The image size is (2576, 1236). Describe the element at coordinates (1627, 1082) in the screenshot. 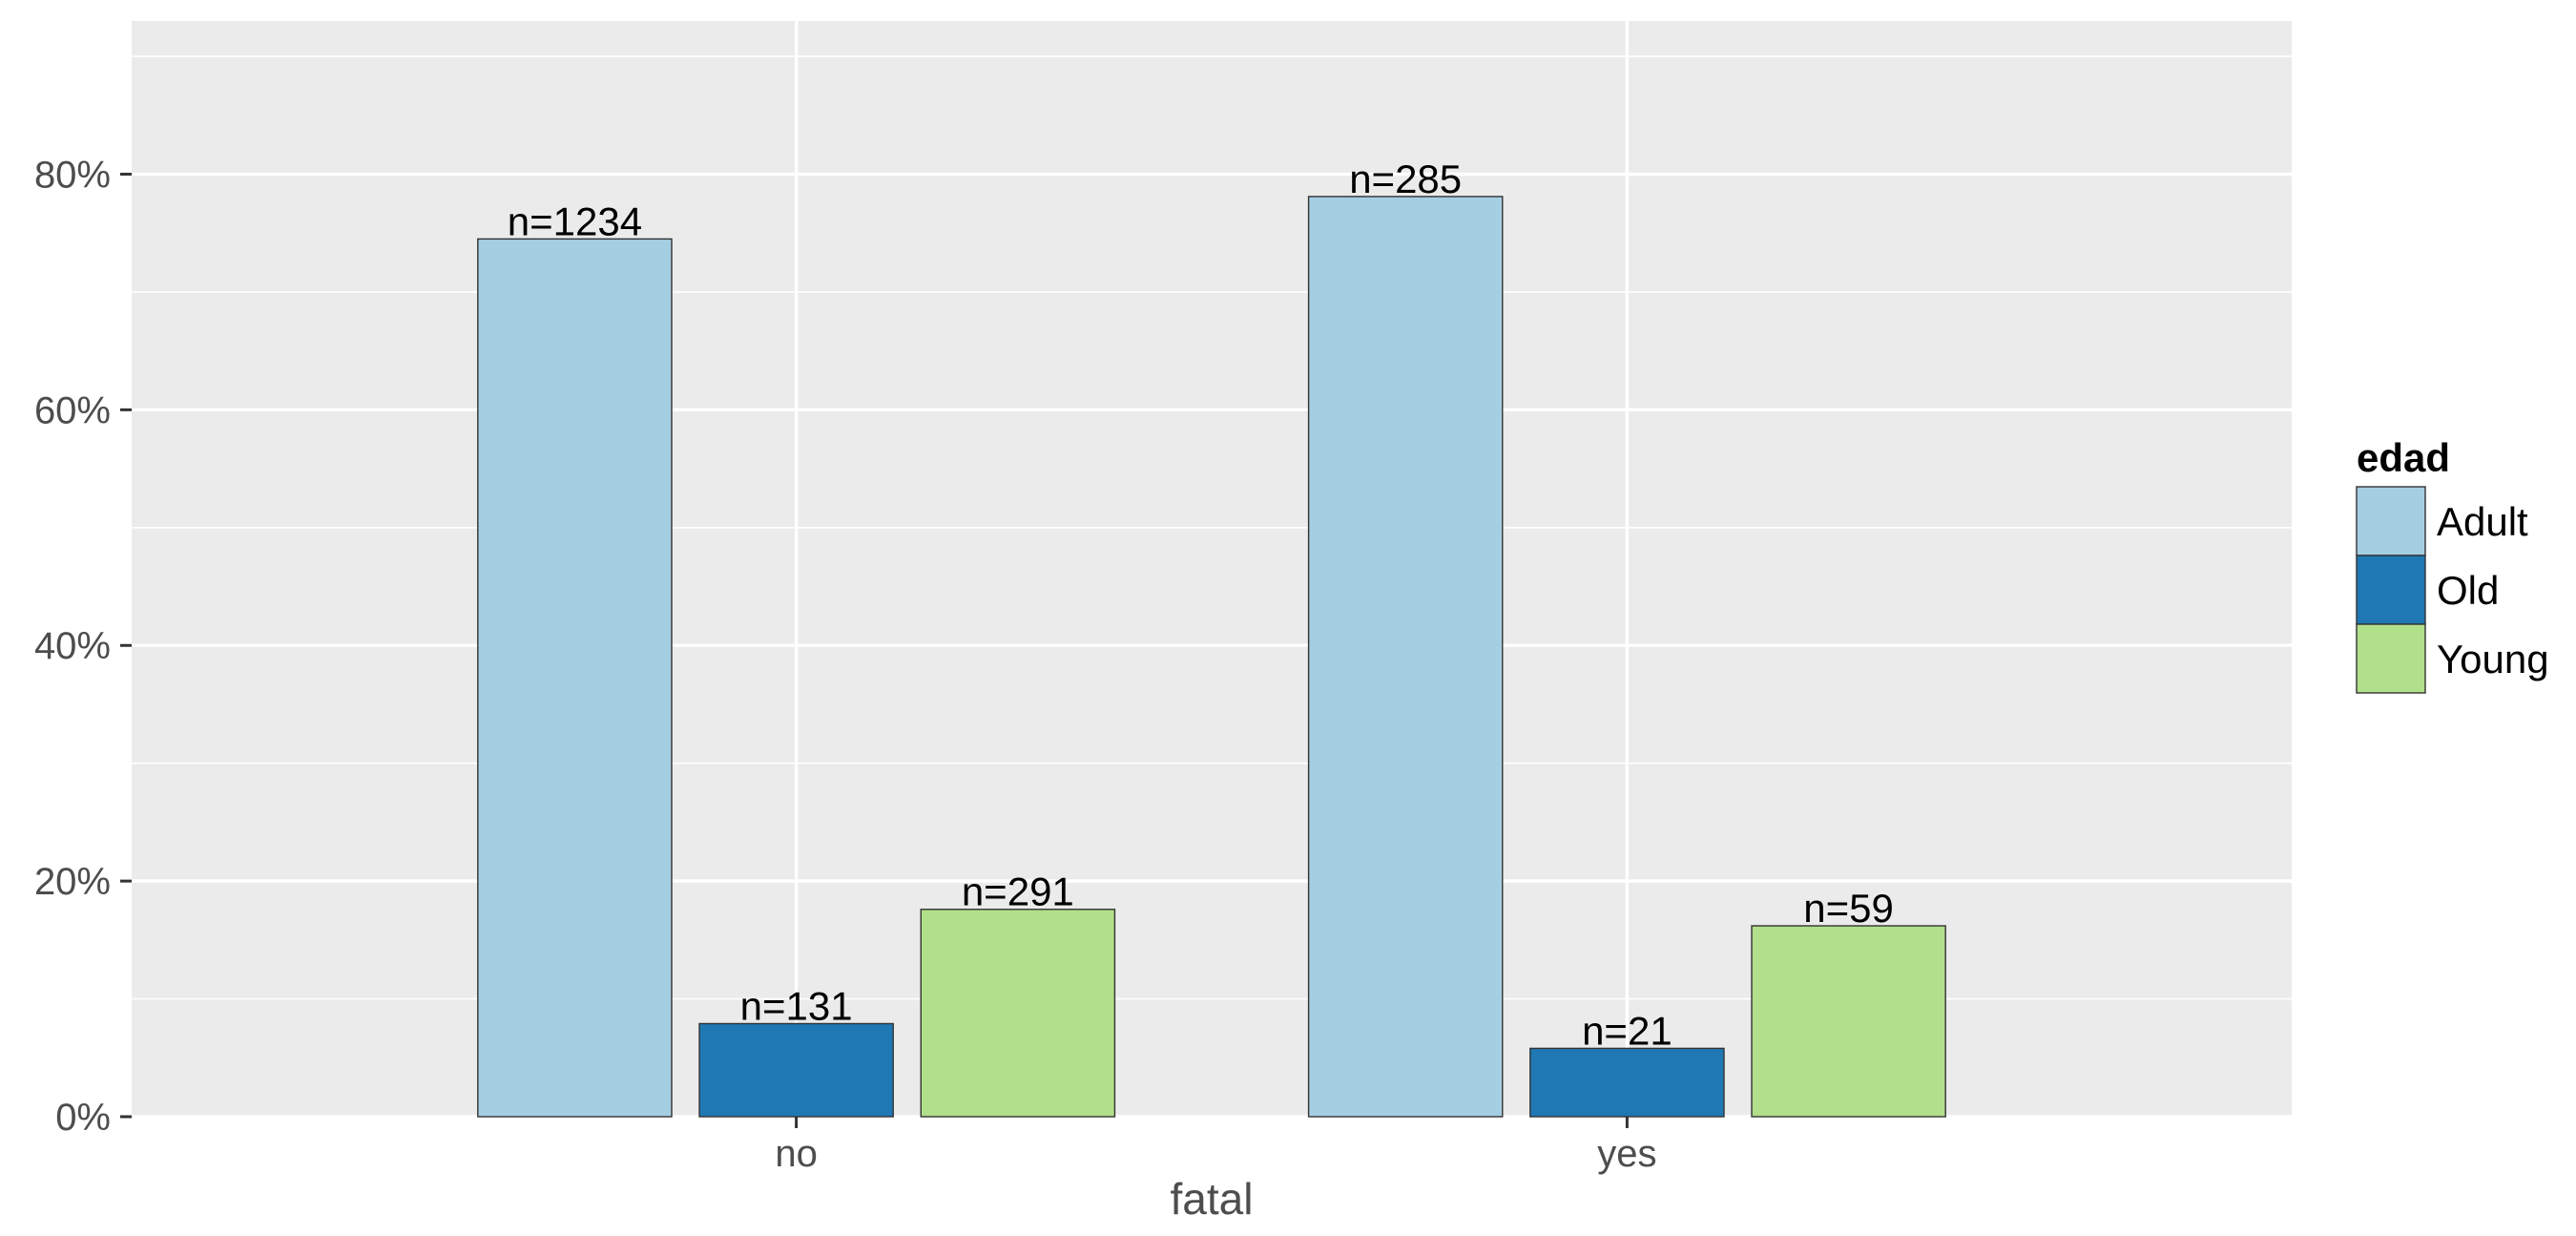

I see `bar-old-yes` at that location.